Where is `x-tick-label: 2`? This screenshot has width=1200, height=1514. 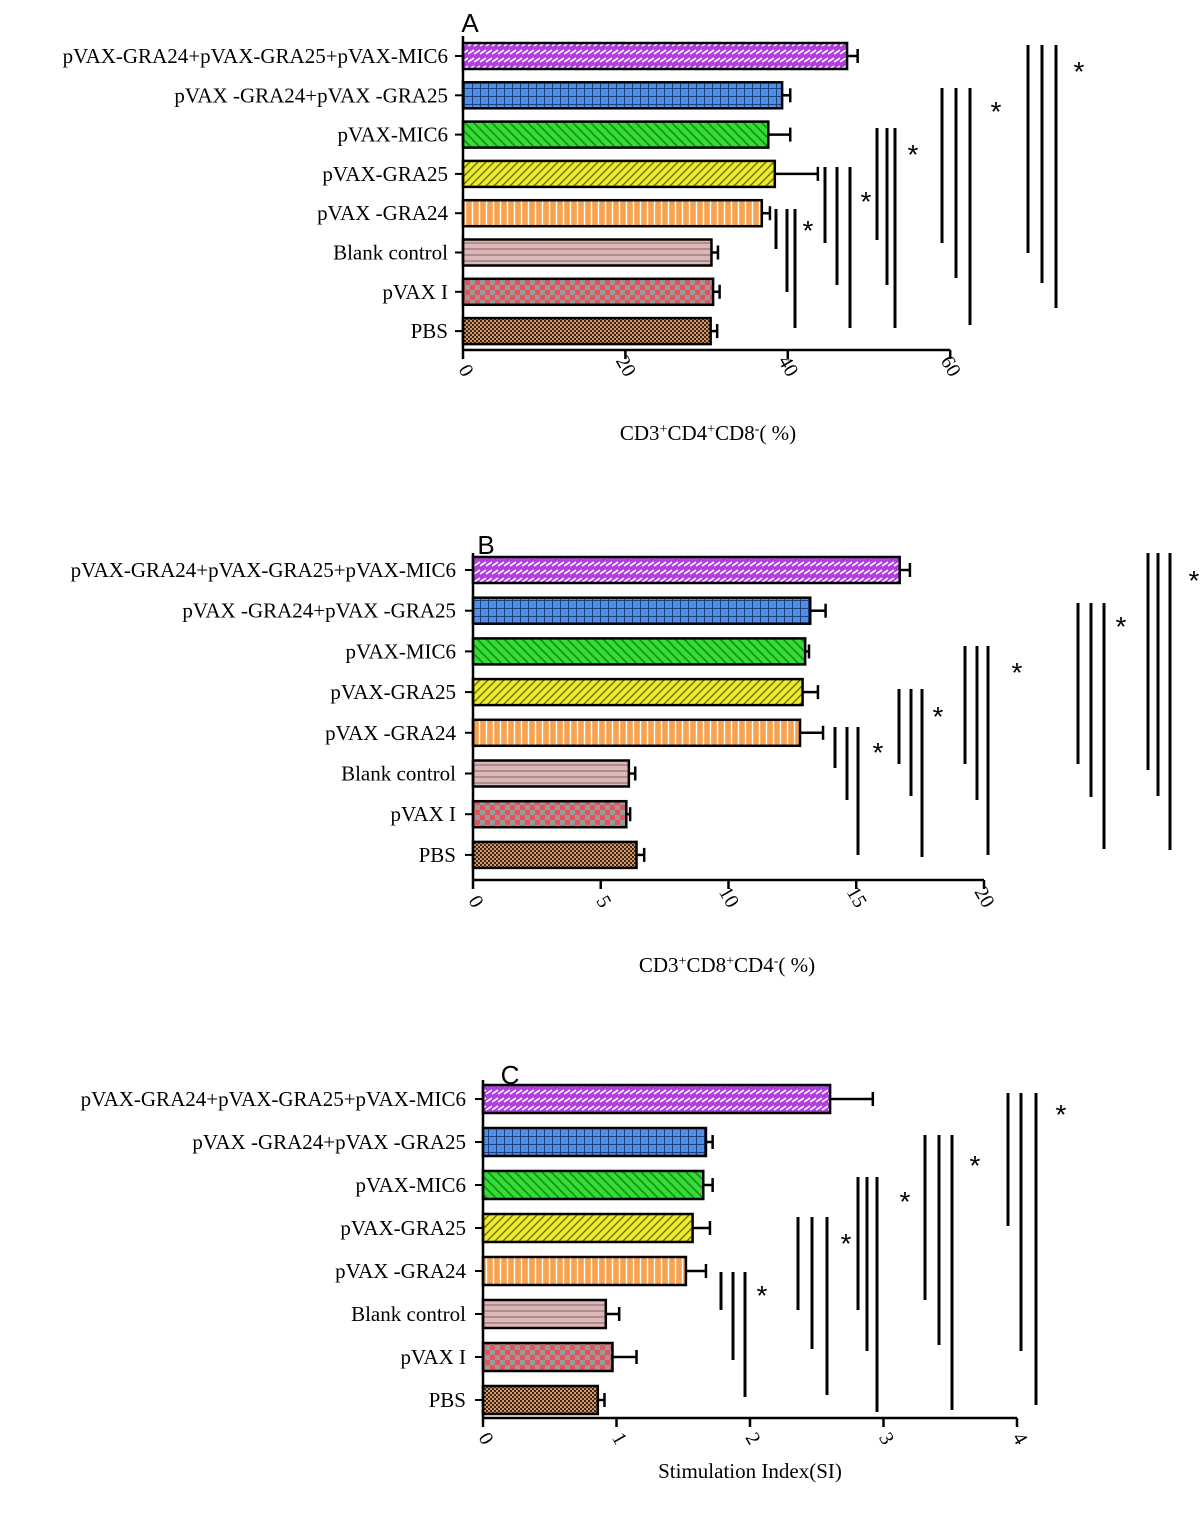 x-tick-label: 2 is located at coordinates (753, 1439).